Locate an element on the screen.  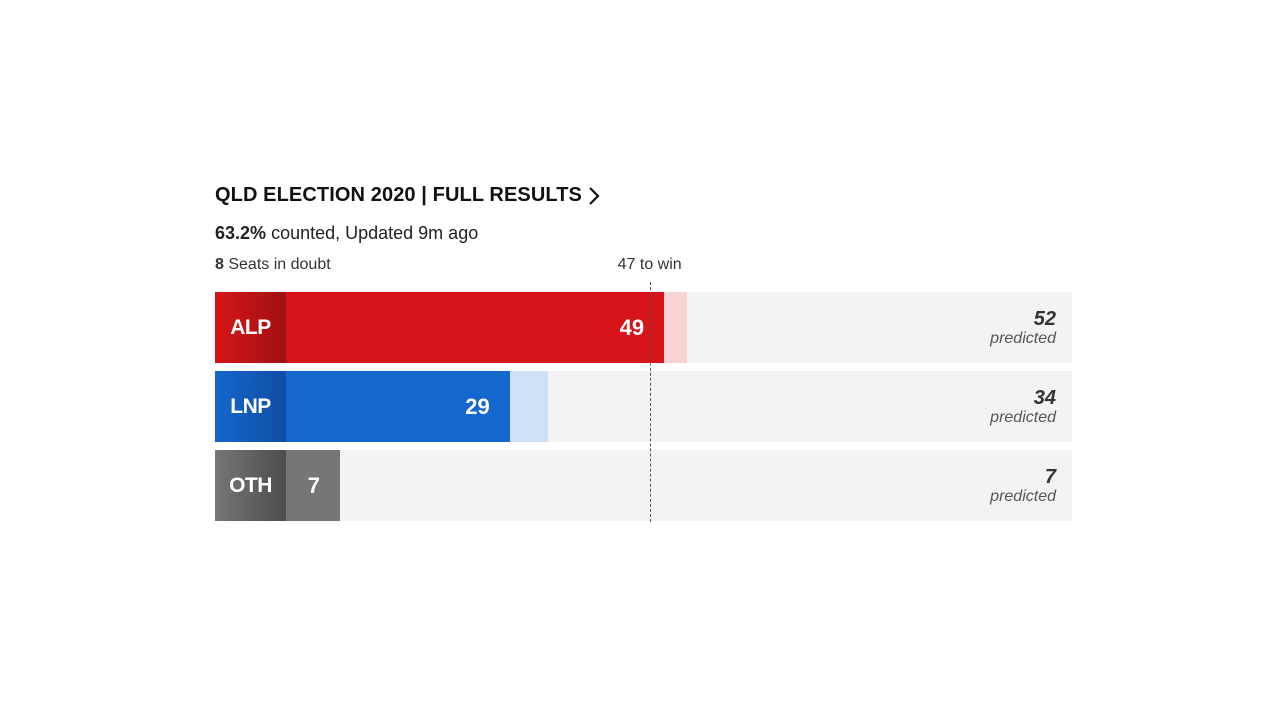
predicted-seats: 7 predicted is located at coordinates (1023, 485).